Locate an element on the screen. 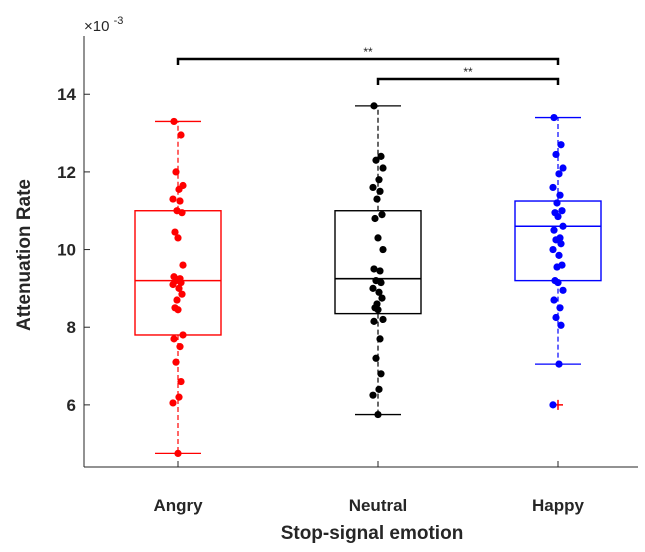 The width and height of the screenshot is (645, 552). x-axis-title: Stop-signal emotion is located at coordinates (372, 533).